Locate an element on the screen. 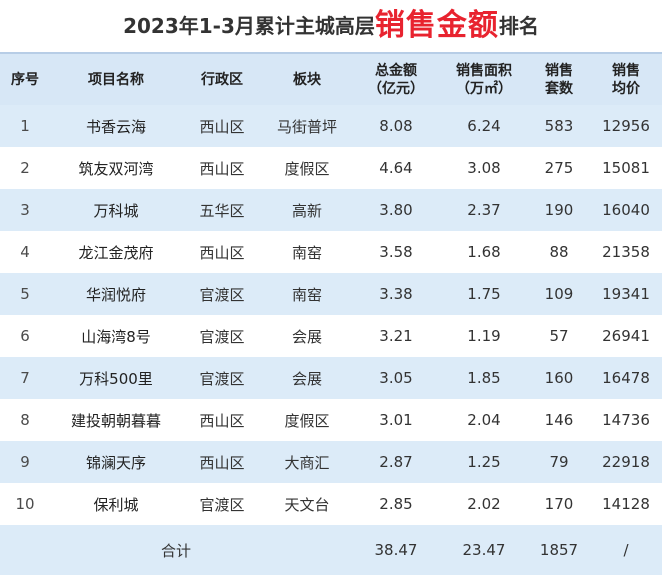  cell-price: 16478 is located at coordinates (626, 378).